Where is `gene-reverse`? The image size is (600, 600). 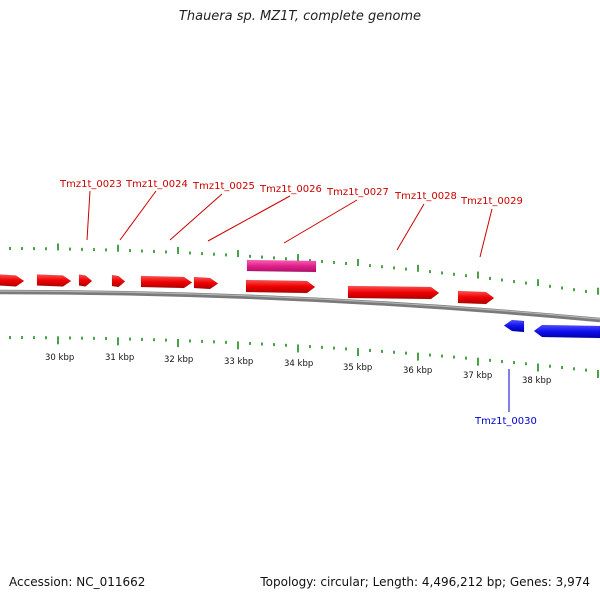 gene-reverse is located at coordinates (566, 331).